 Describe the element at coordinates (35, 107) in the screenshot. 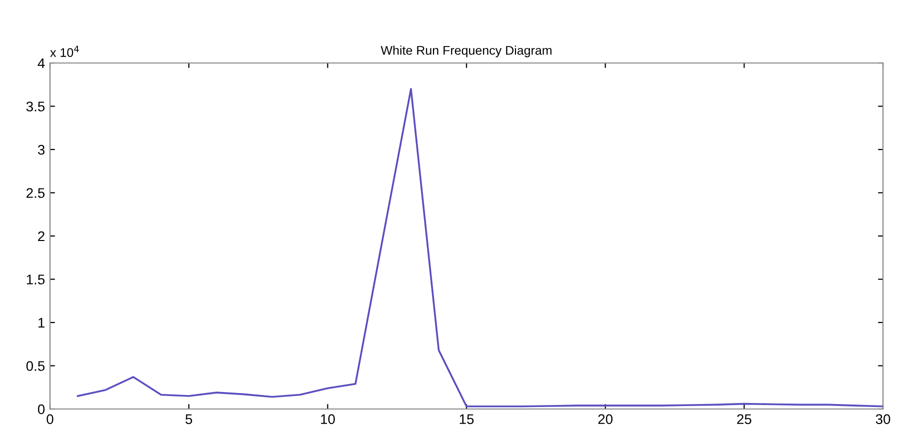

I see `y-tick-label: 3.5` at that location.